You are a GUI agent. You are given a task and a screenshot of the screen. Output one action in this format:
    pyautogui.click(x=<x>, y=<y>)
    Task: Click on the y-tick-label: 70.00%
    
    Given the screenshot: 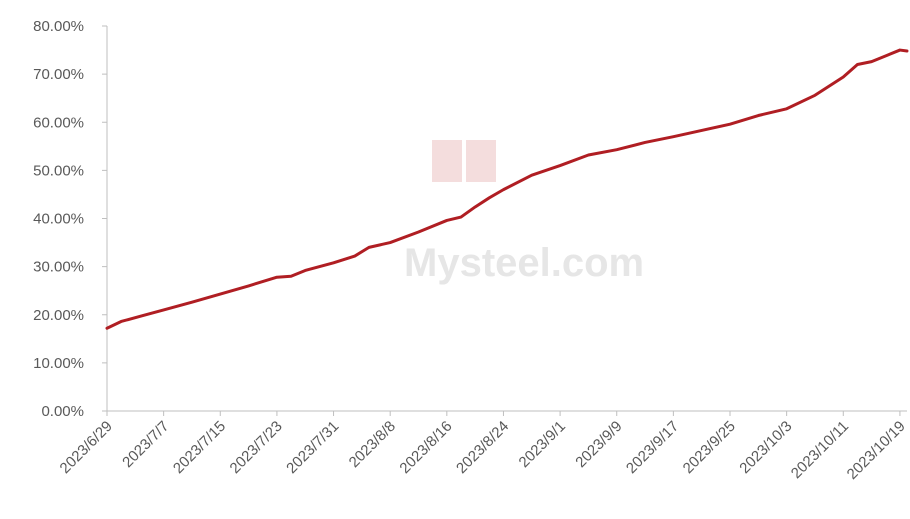 What is the action you would take?
    pyautogui.click(x=58, y=74)
    